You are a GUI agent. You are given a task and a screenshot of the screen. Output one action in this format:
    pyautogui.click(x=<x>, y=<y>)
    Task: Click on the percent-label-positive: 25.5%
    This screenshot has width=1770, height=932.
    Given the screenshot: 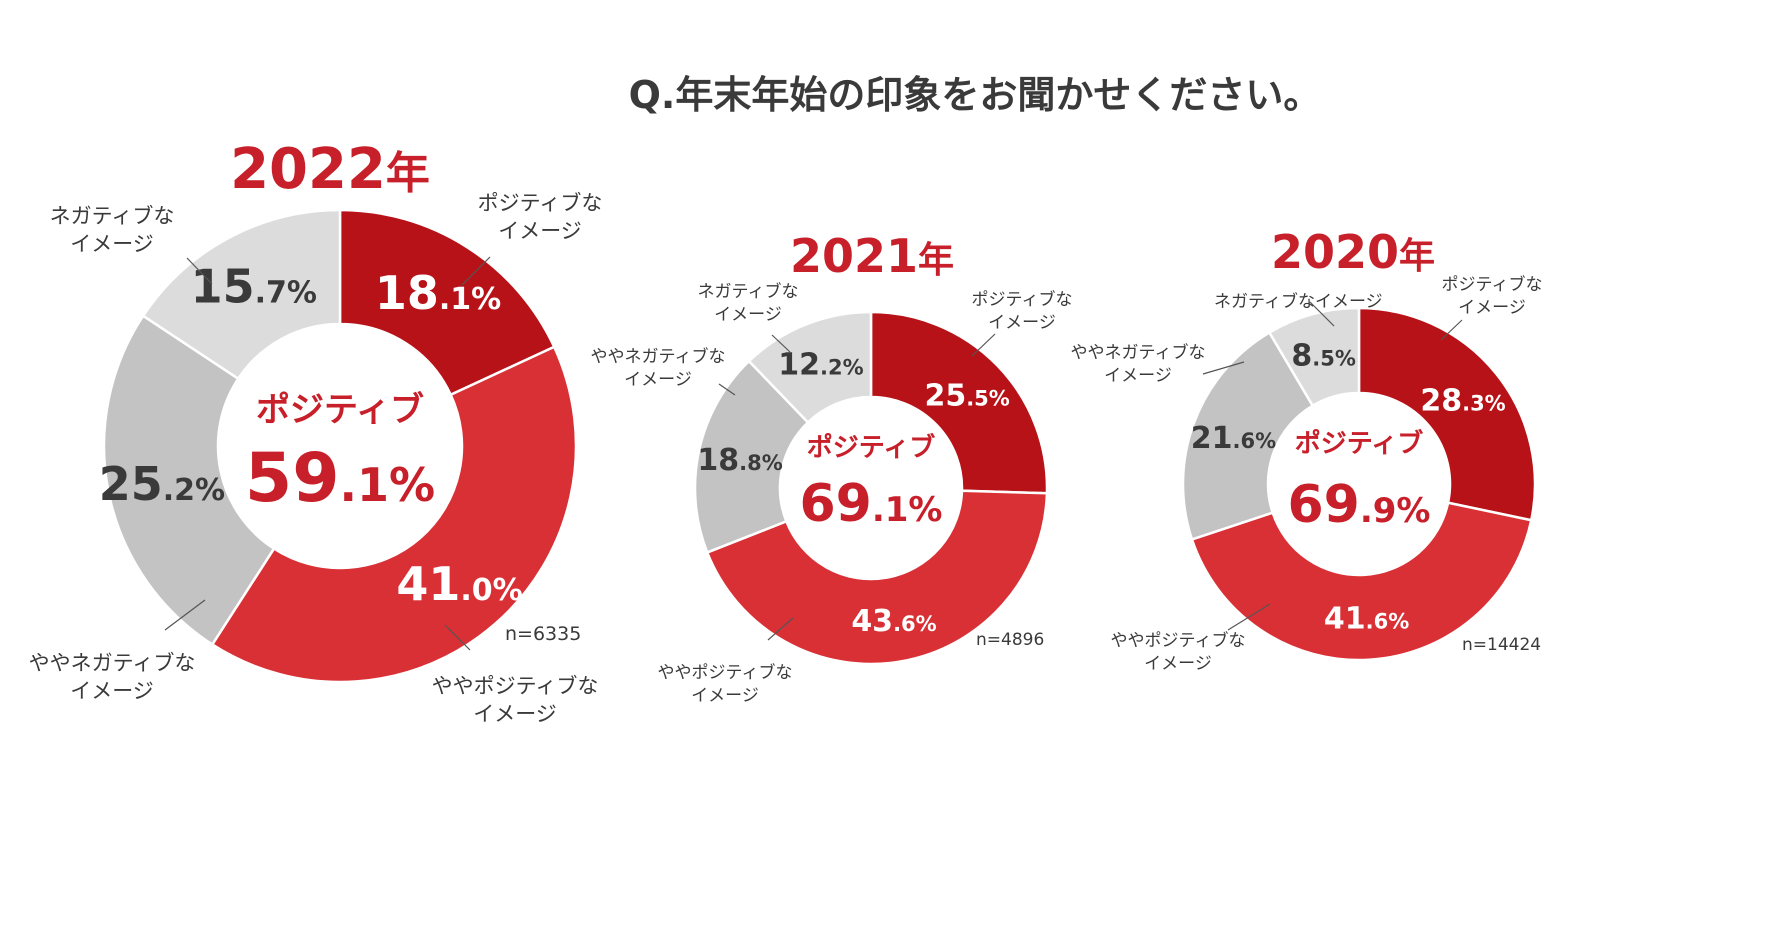 What is the action you would take?
    pyautogui.click(x=966, y=395)
    